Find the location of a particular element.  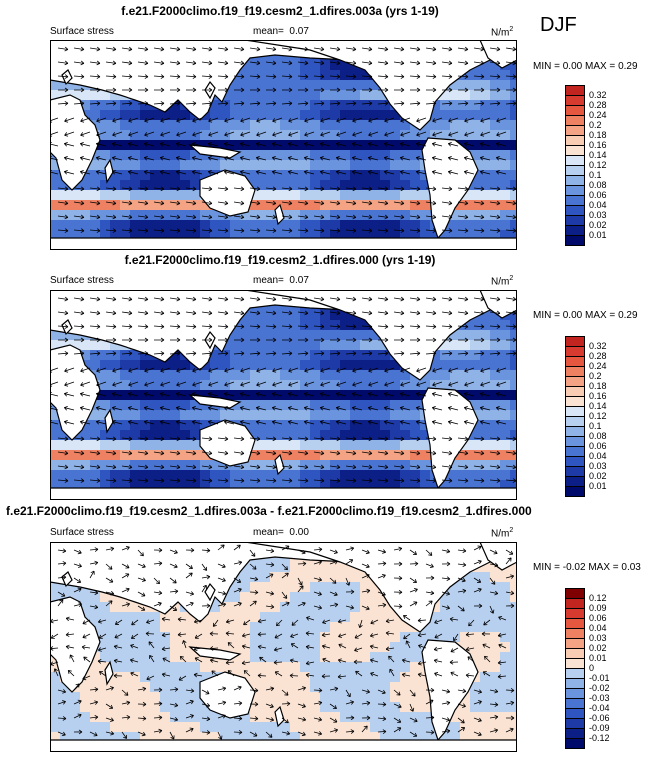

coastline-japan is located at coordinates (210, 592).